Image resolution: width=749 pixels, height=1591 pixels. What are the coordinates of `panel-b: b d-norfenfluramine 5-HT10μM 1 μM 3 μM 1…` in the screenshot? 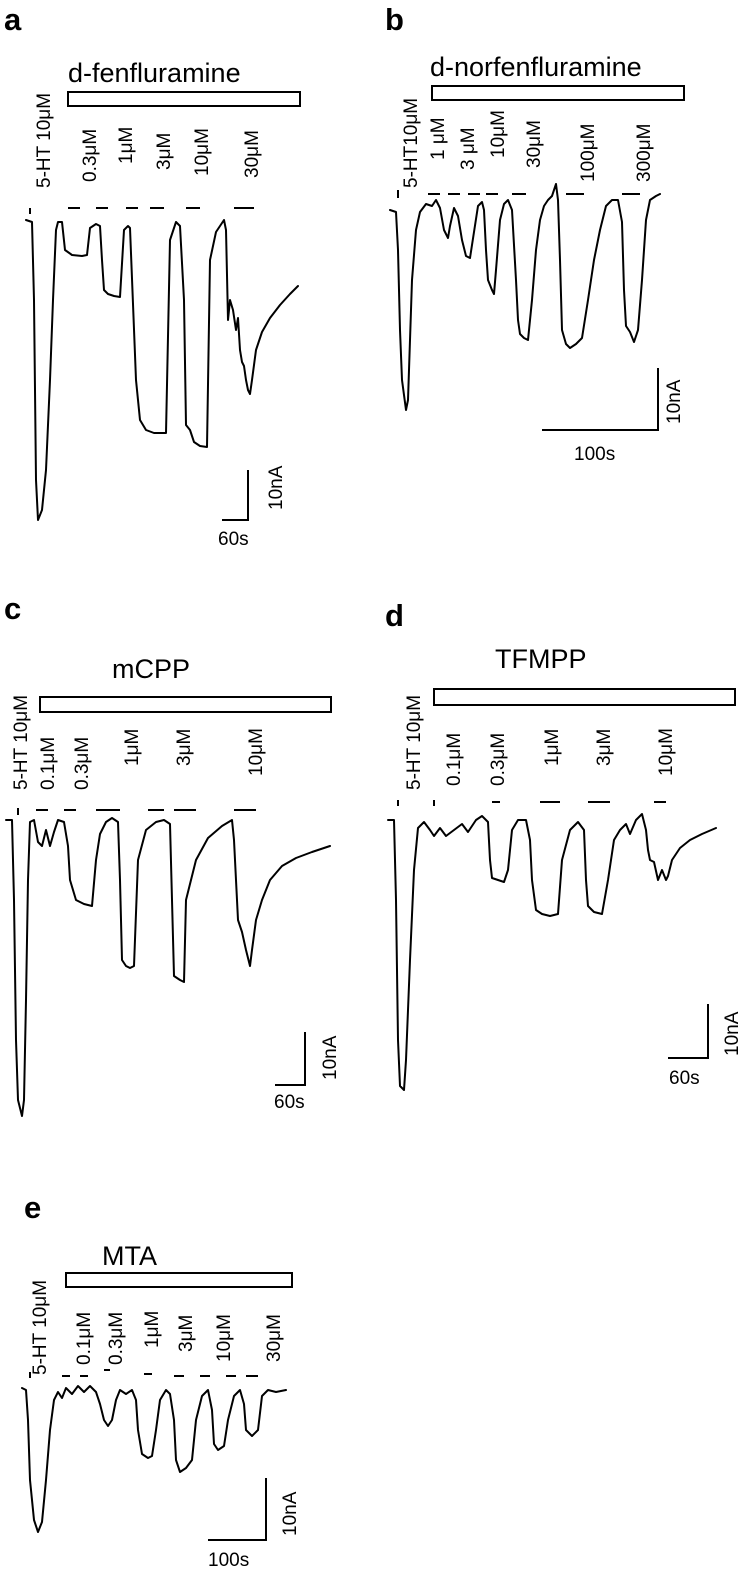 It's located at (535, 233).